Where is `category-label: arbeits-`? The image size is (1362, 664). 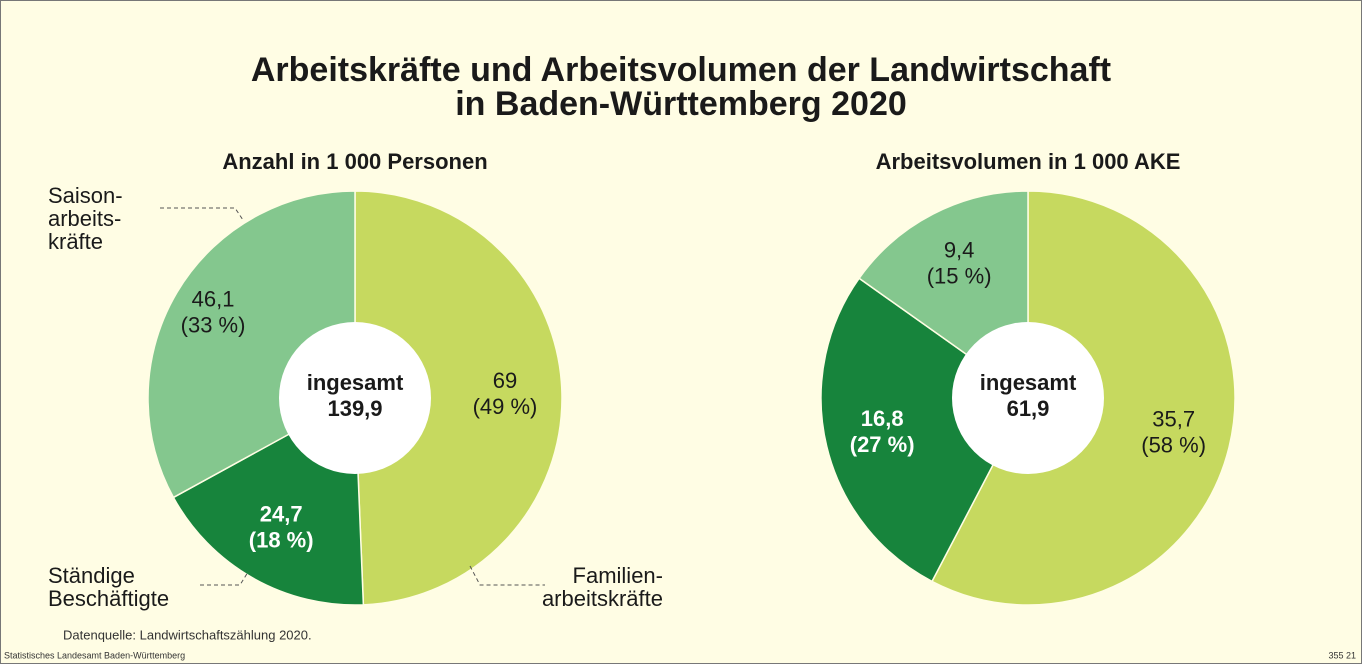 category-label: arbeits- is located at coordinates (84, 218).